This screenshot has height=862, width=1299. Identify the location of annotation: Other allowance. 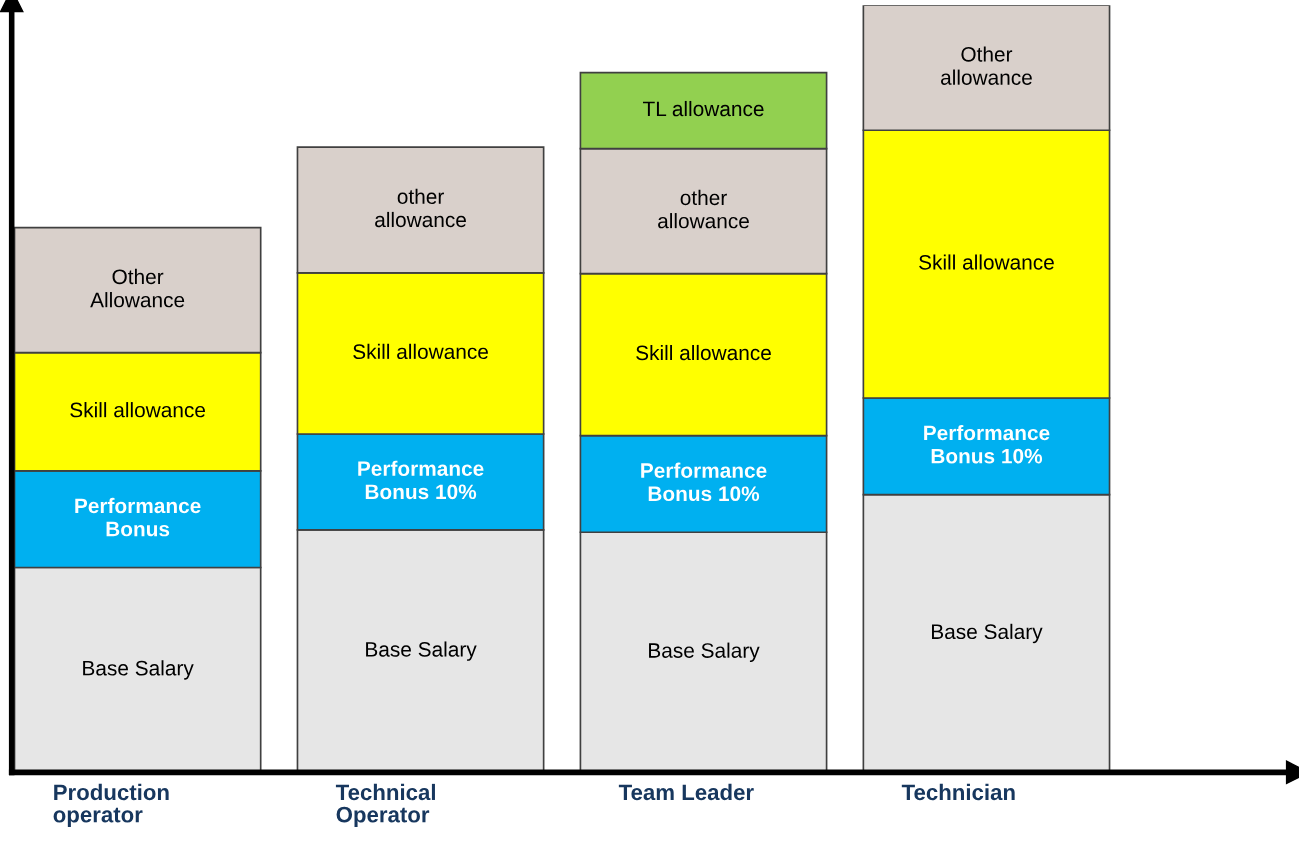
(986, 65).